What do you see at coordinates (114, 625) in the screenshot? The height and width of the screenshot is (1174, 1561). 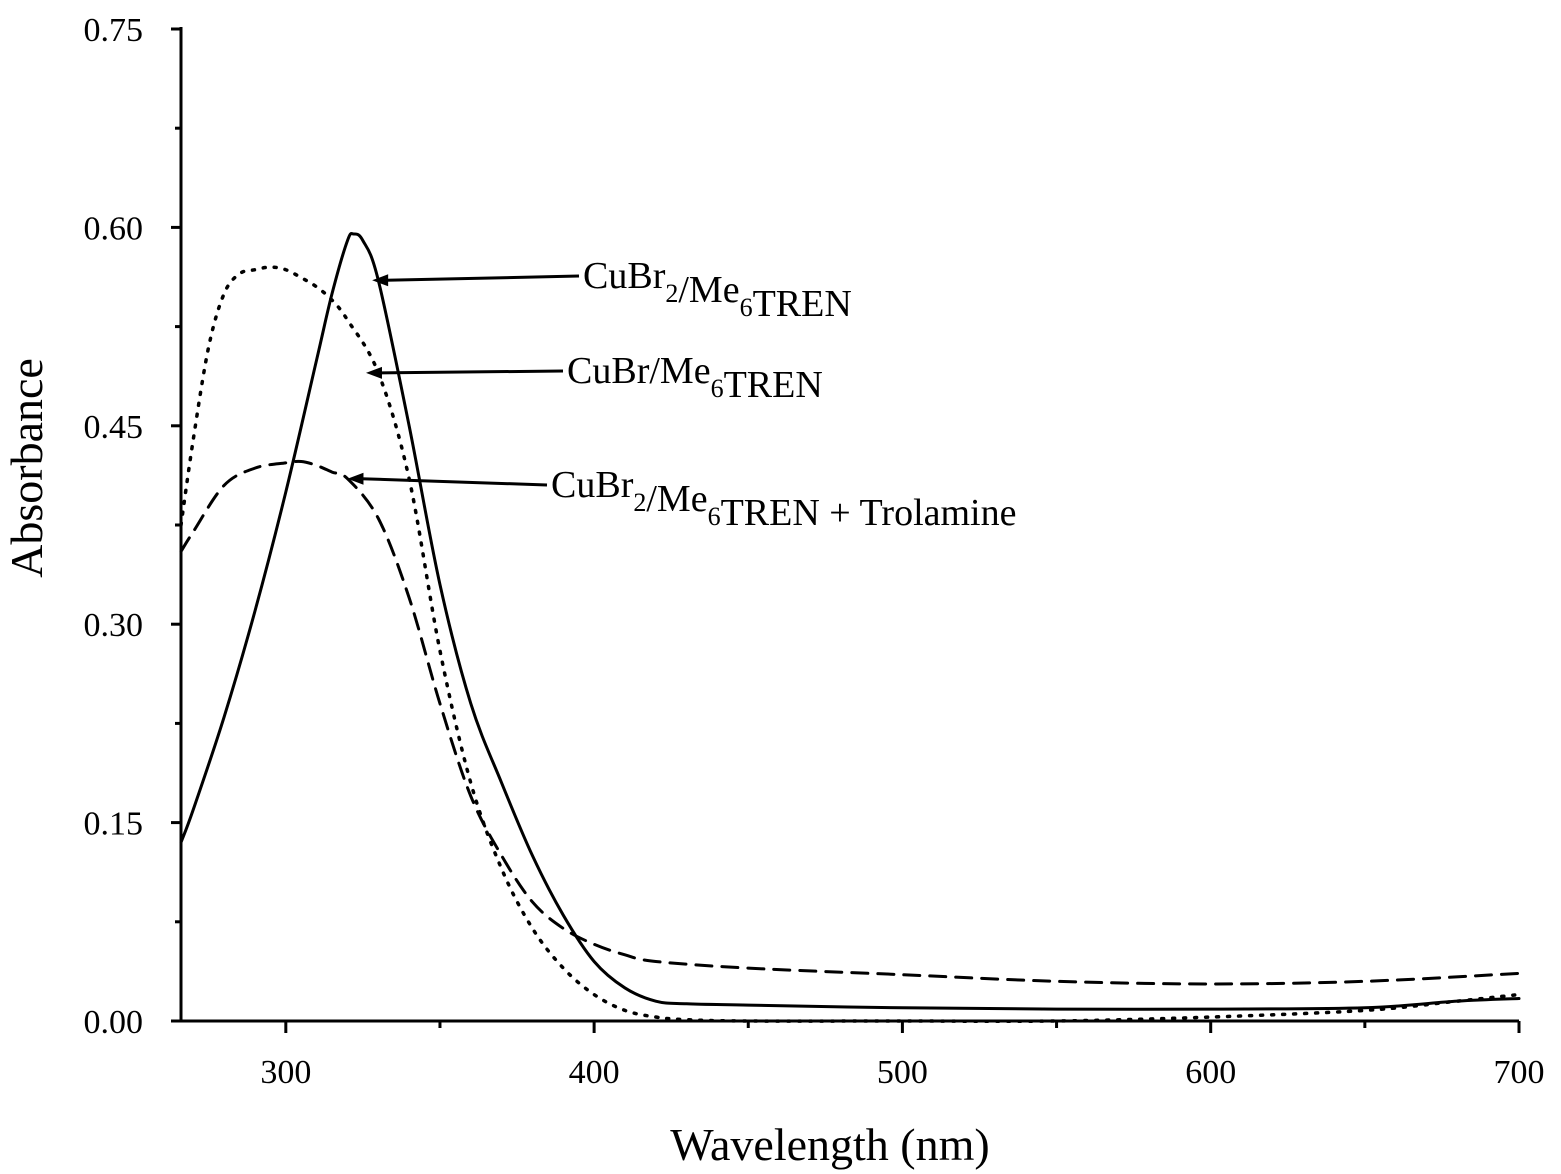 I see `y-tick-label: 0.30` at bounding box center [114, 625].